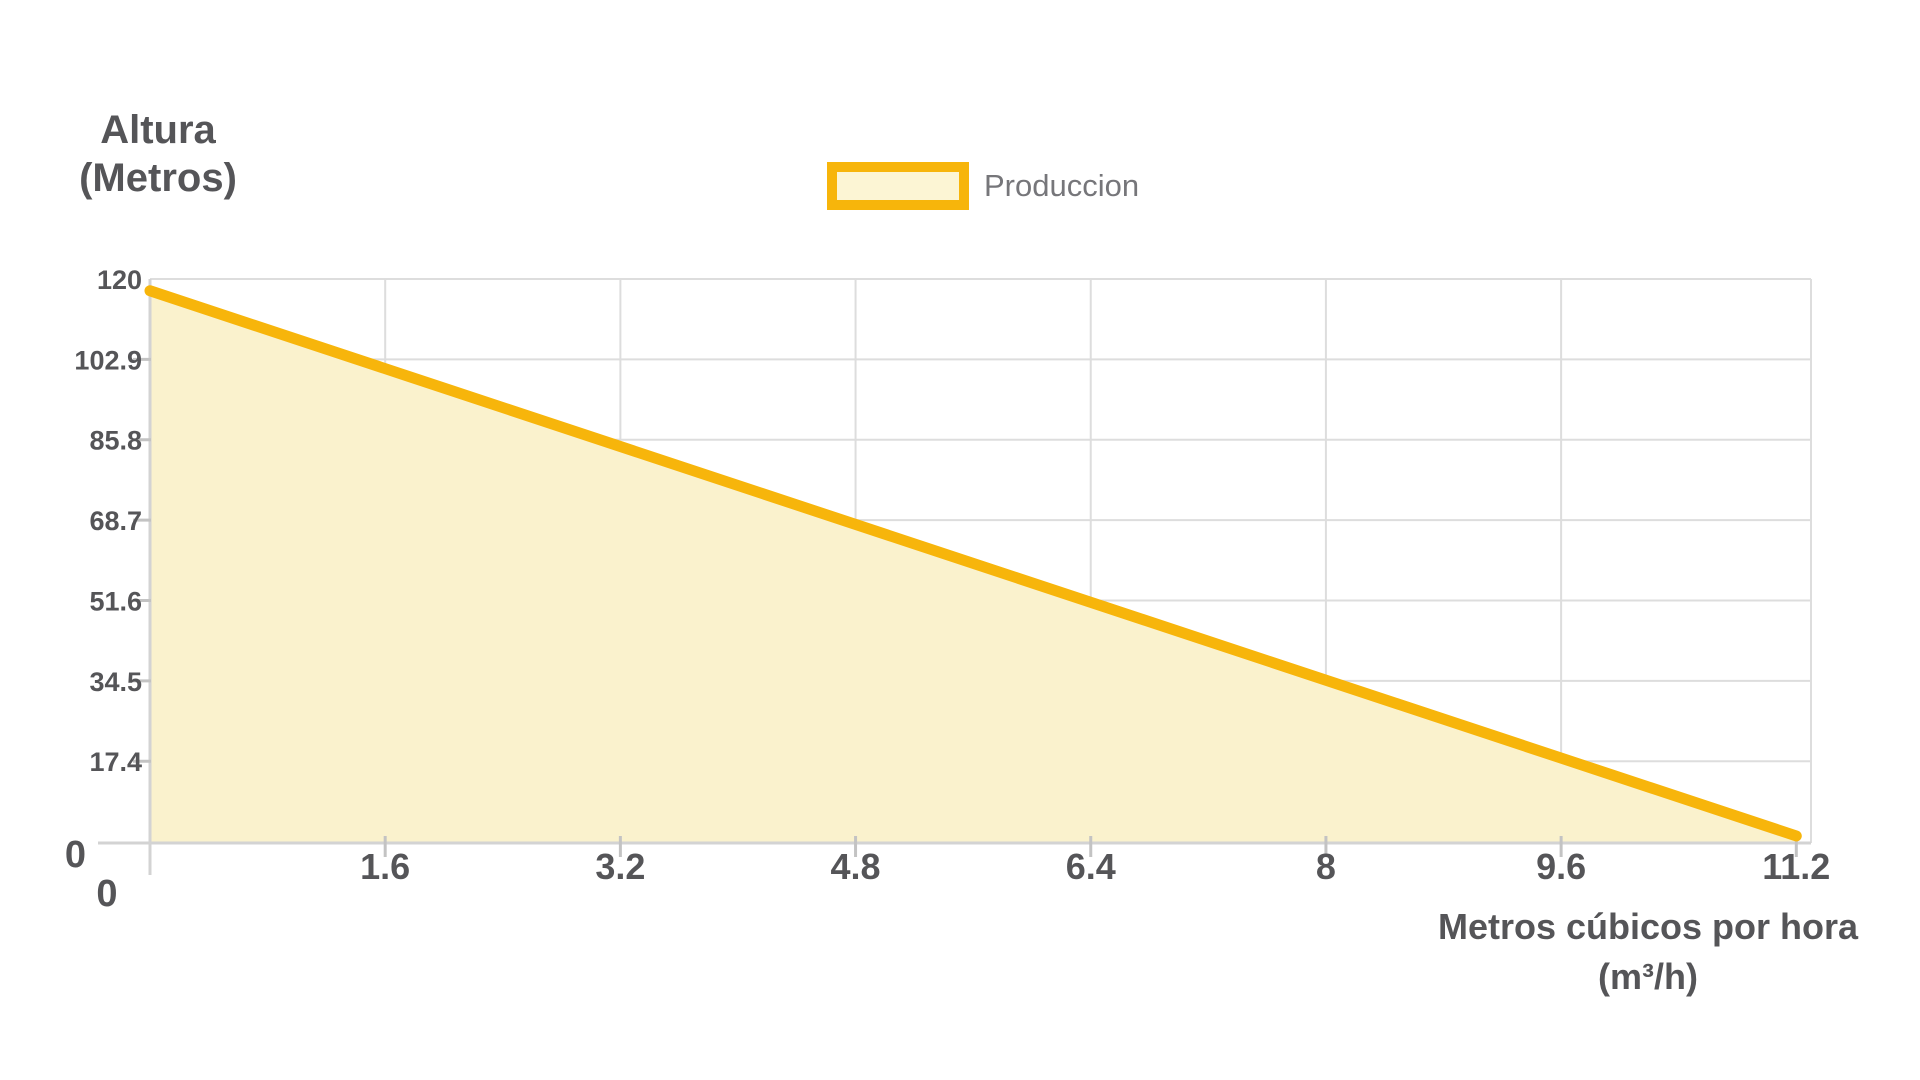 This screenshot has width=1920, height=1080. What do you see at coordinates (1561, 866) in the screenshot?
I see `x-tick-label: 9.6` at bounding box center [1561, 866].